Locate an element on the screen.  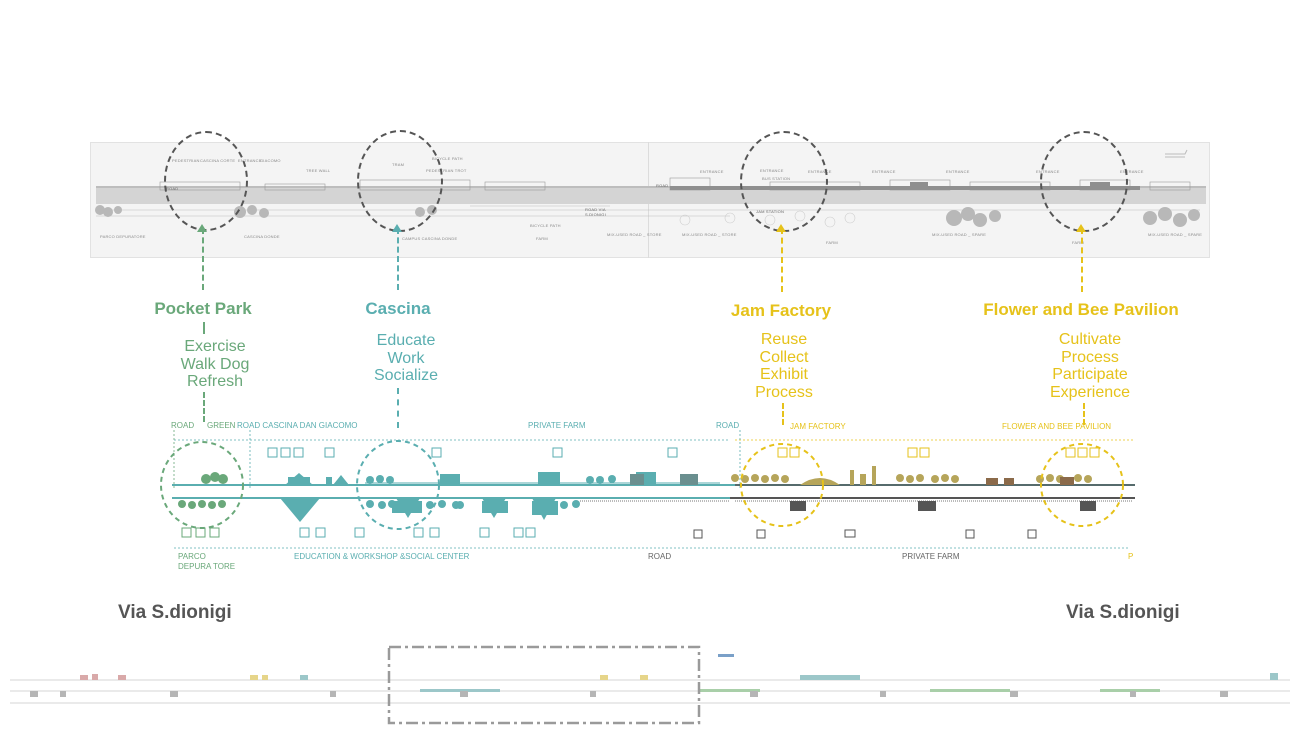
activities-flower-bee: Cultivate Process Participate Experience is located at coordinates (1090, 366).